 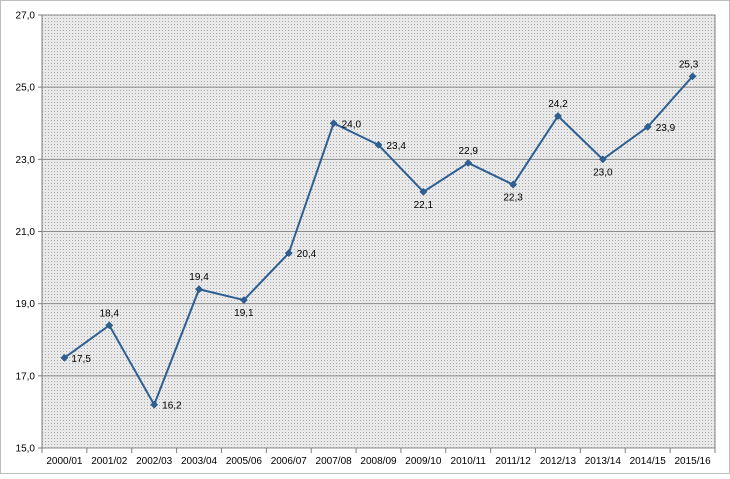 I want to click on data-label: 23,4, so click(x=397, y=146).